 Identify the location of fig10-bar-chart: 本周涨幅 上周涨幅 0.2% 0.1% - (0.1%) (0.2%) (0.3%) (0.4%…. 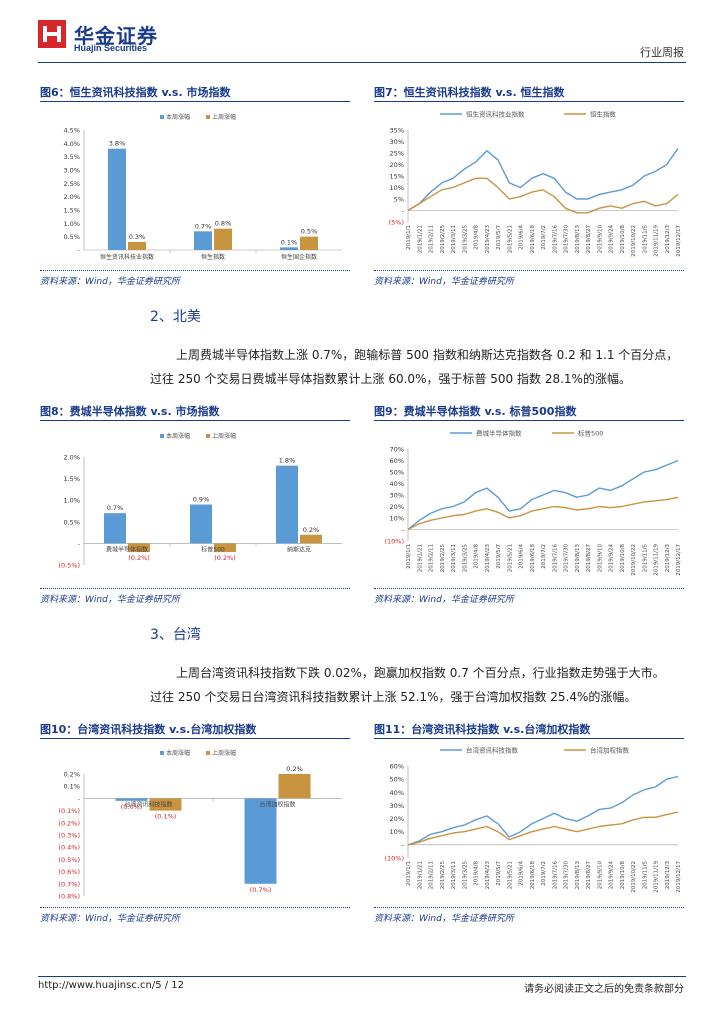
(200, 825).